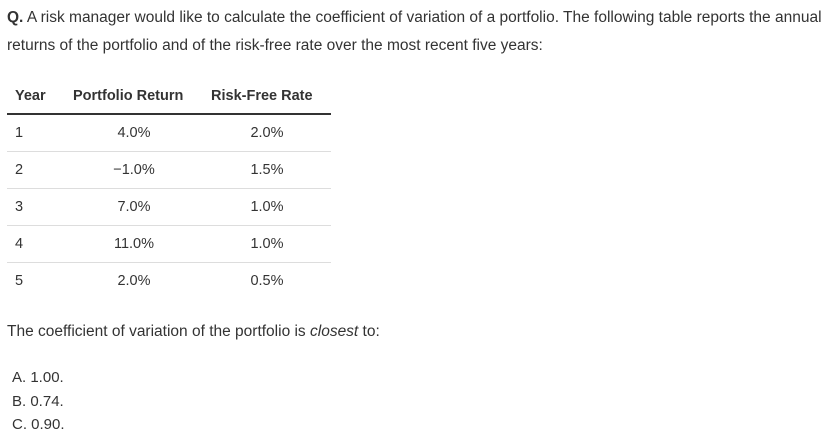 Image resolution: width=839 pixels, height=443 pixels. What do you see at coordinates (134, 280) in the screenshot?
I see `cell-portfolio-return: 2.0%` at bounding box center [134, 280].